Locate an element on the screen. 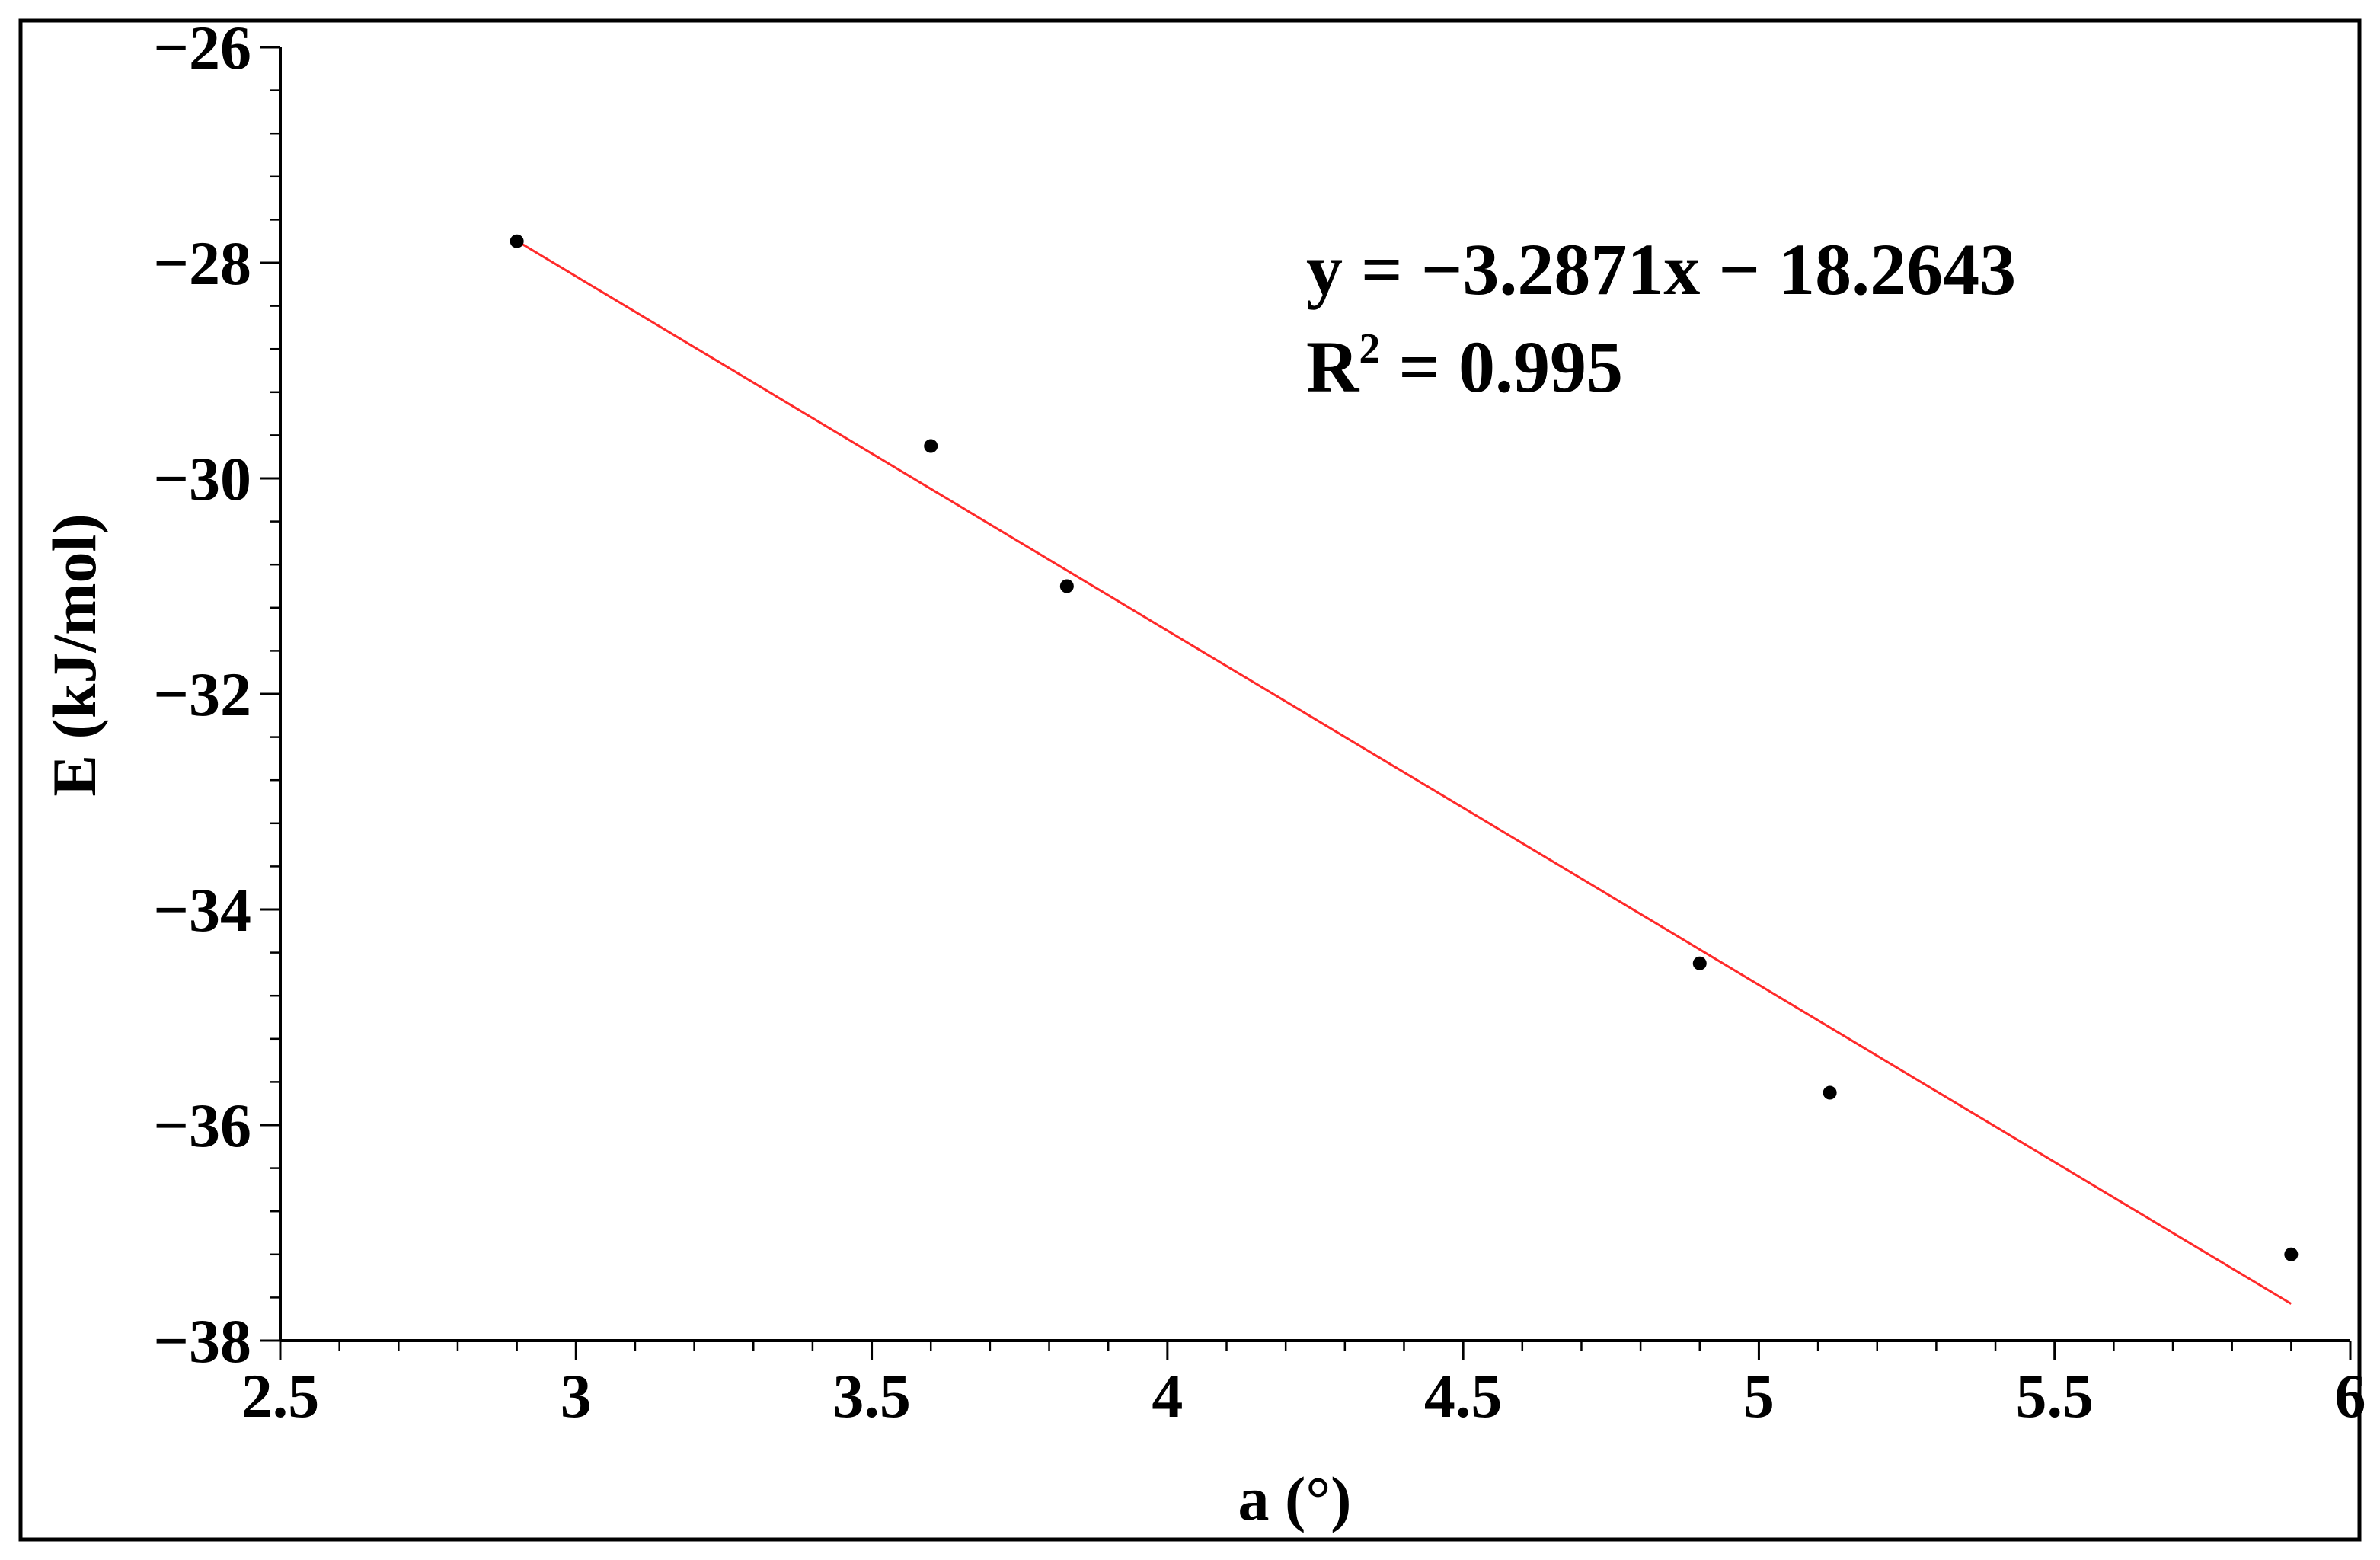 Image resolution: width=2380 pixels, height=1560 pixels. x-axis-title: a (°) is located at coordinates (1295, 1498).